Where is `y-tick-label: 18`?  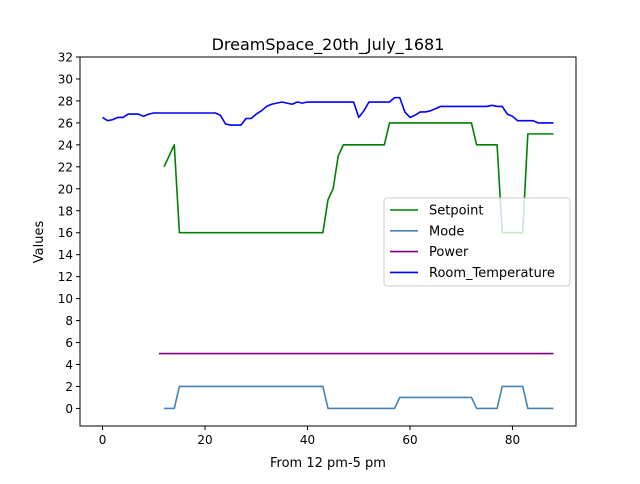 y-tick-label: 18 is located at coordinates (65, 211).